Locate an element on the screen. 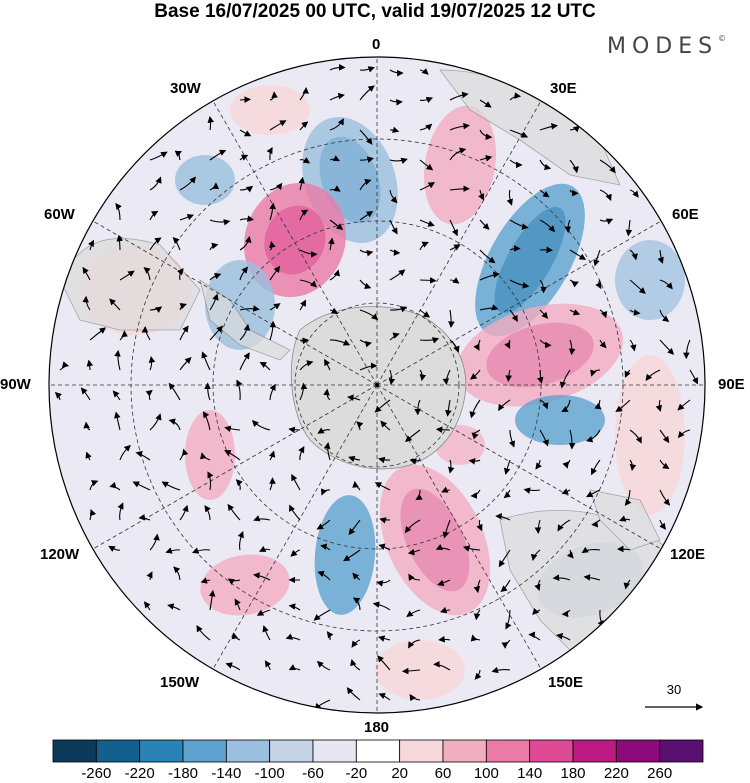 This screenshot has height=783, width=750. lon-label-120e: 120E is located at coordinates (688, 554).